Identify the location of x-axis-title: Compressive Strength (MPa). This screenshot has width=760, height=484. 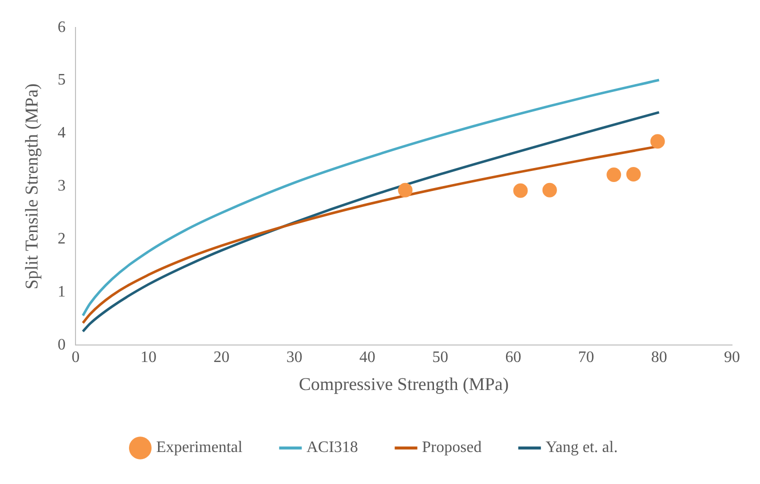
(403, 384).